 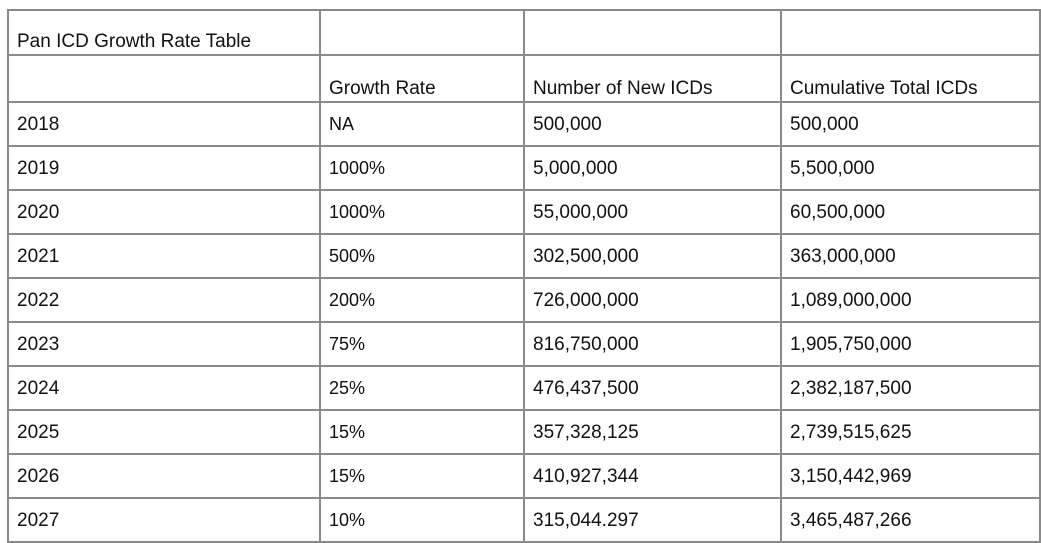 What do you see at coordinates (164, 124) in the screenshot?
I see `cell-year: 2018` at bounding box center [164, 124].